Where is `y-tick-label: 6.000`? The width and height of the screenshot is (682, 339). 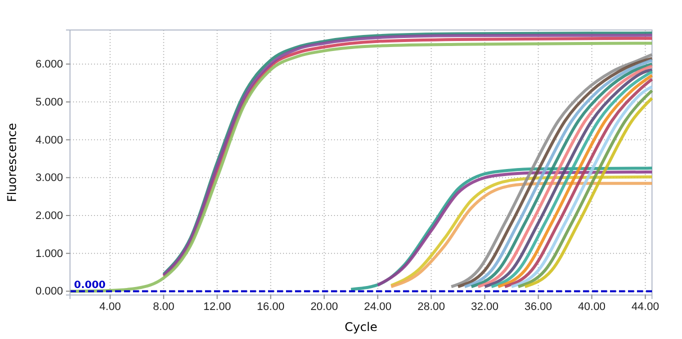 y-tick-label: 6.000 is located at coordinates (49, 64).